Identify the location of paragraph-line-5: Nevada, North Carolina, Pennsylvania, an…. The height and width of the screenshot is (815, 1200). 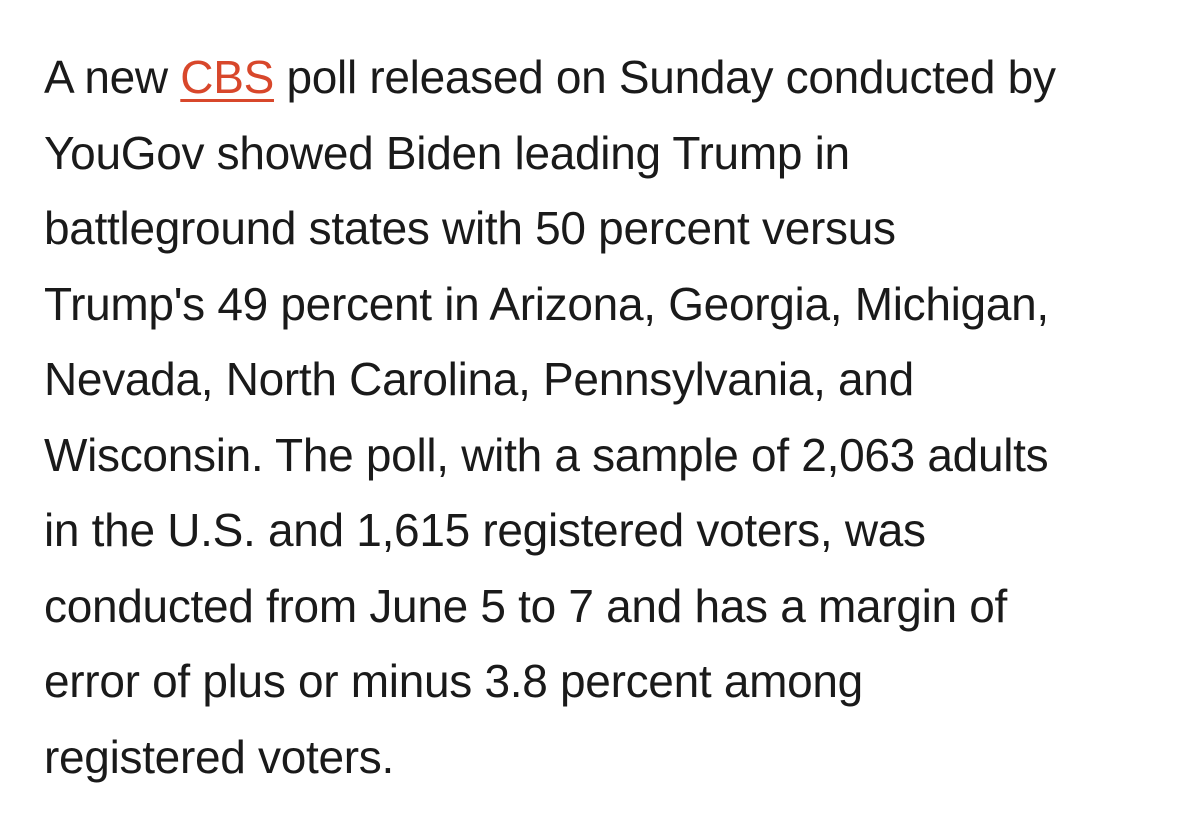
(479, 379).